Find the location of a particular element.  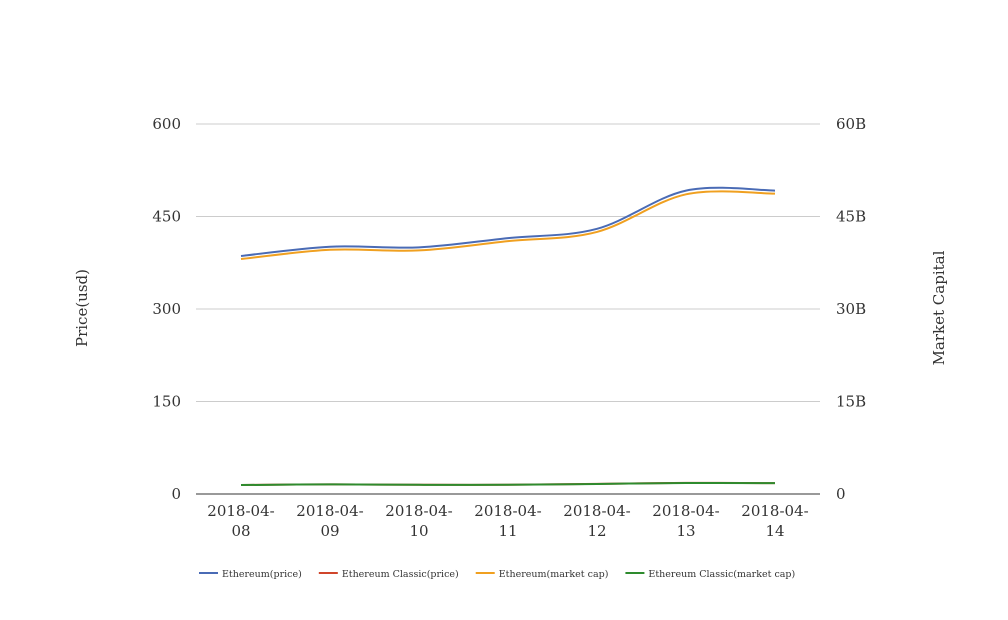

y-tick-label: 450 is located at coordinates (166, 217).